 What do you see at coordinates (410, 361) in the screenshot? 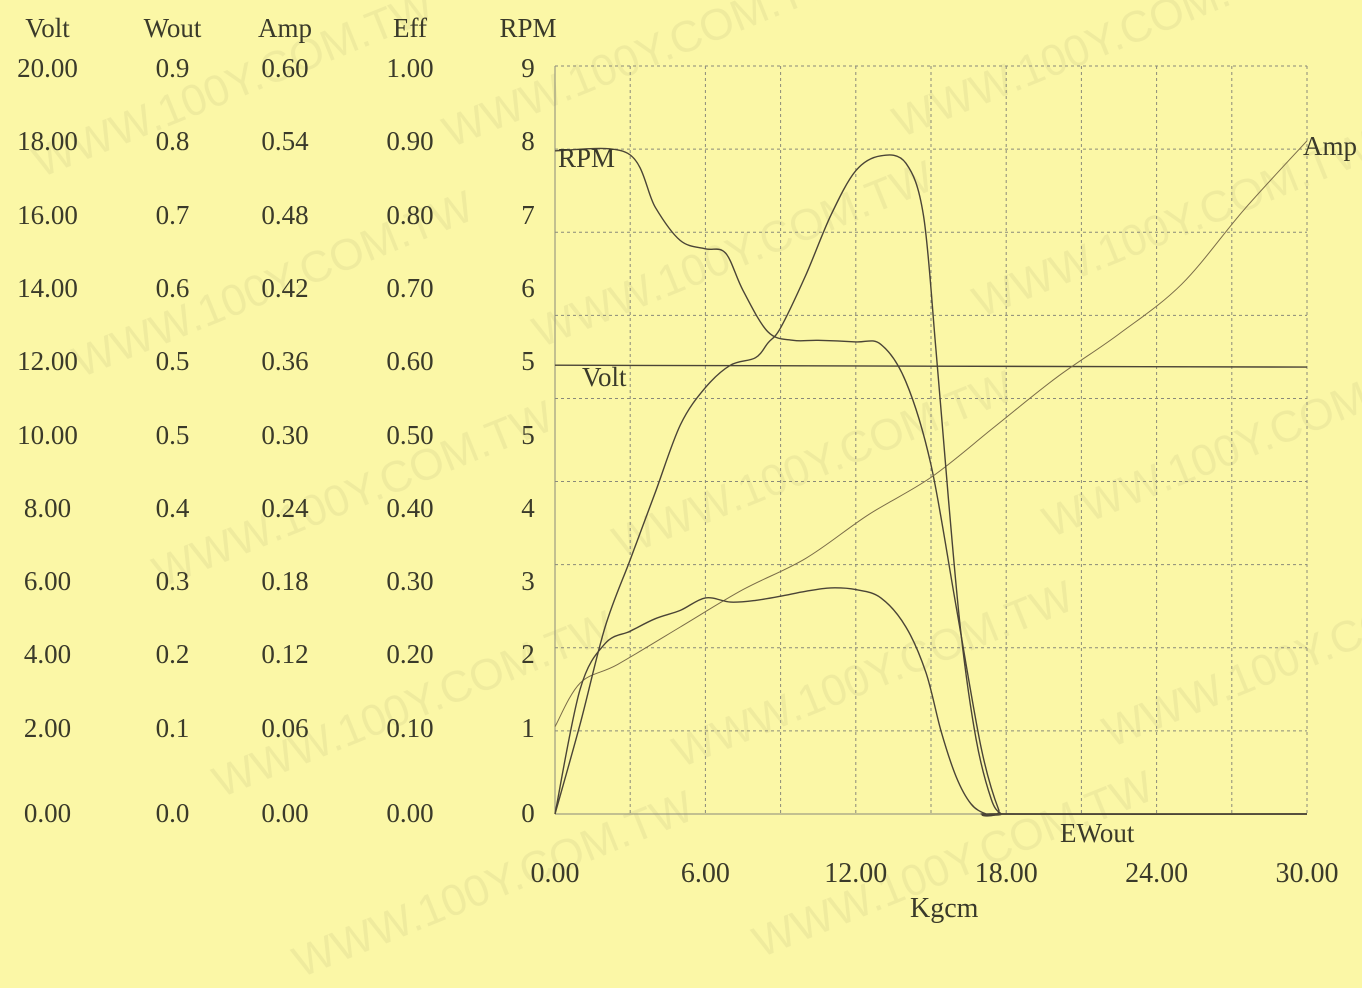
I see `table-cell-eff: 0.60` at bounding box center [410, 361].